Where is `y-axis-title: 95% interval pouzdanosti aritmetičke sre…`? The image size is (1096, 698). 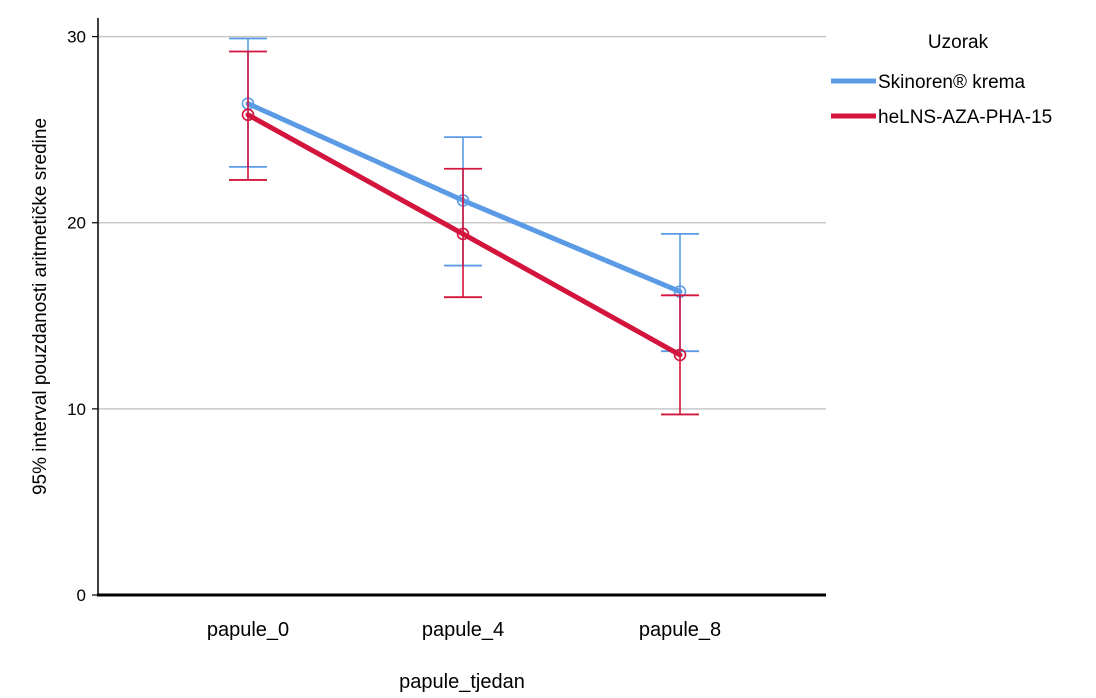
y-axis-title: 95% interval pouzdanosti aritmetičke sre… is located at coordinates (40, 306).